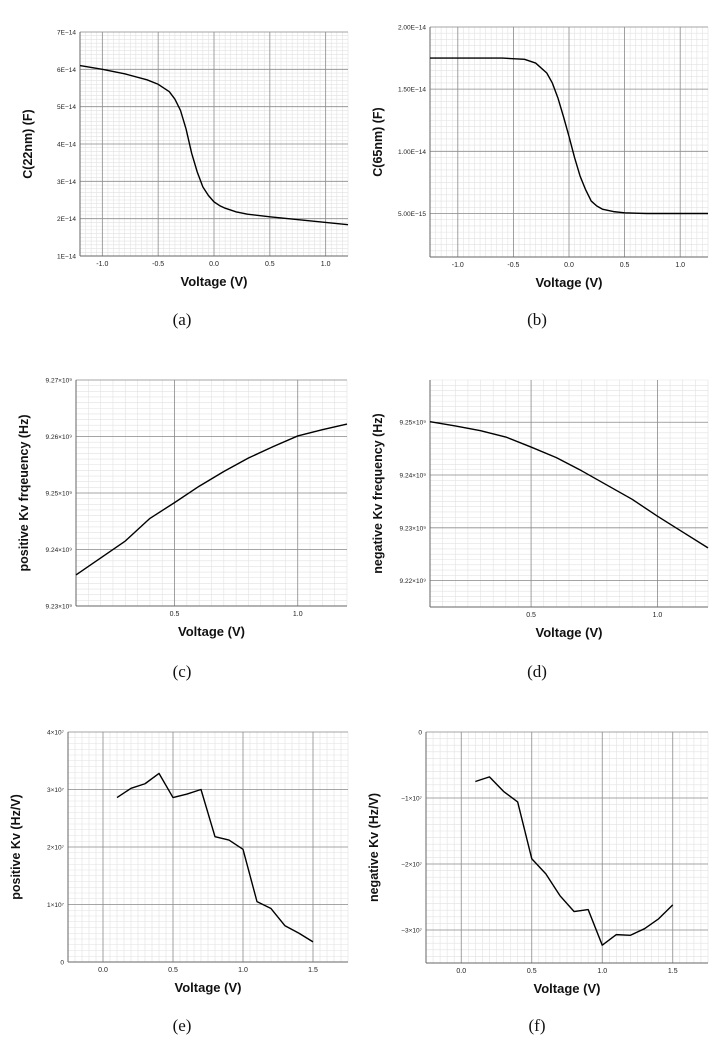 Image resolution: width=727 pixels, height=1058 pixels. Describe the element at coordinates (537, 671) in the screenshot. I see `panel-caption: (d)` at that location.